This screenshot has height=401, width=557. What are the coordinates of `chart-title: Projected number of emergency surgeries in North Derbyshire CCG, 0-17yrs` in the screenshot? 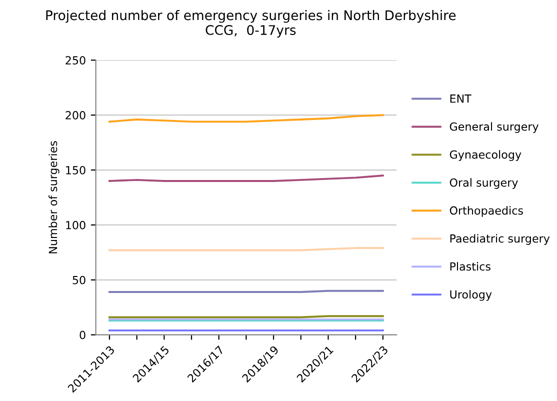 It's located at (251, 24).